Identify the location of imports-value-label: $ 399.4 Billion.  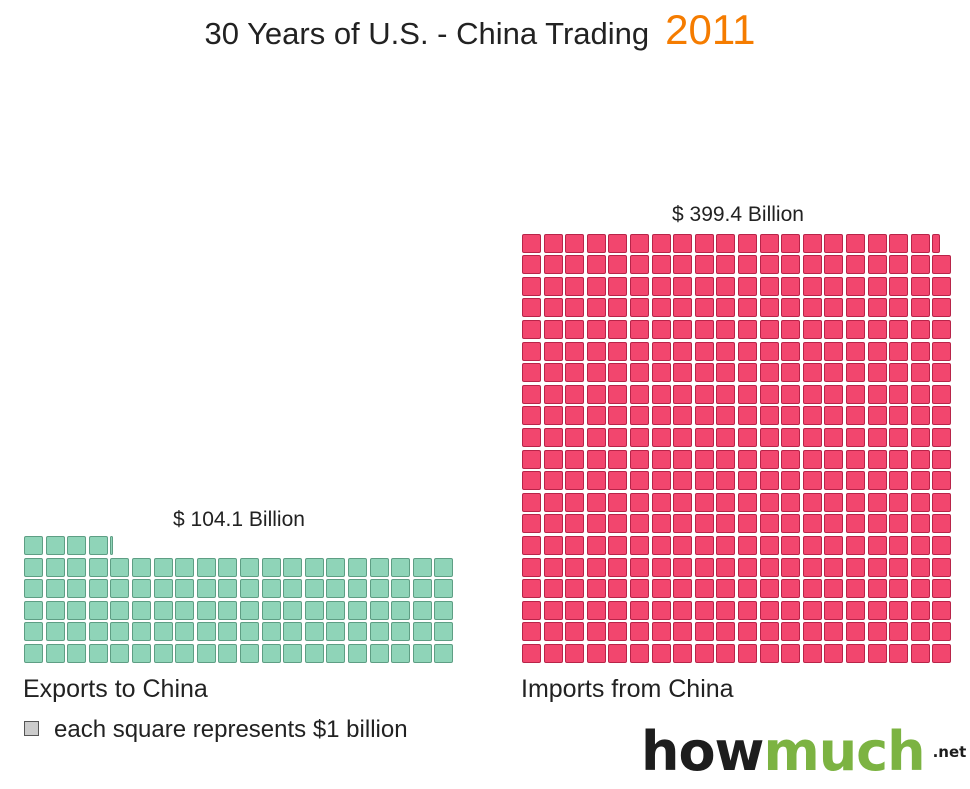
(738, 214).